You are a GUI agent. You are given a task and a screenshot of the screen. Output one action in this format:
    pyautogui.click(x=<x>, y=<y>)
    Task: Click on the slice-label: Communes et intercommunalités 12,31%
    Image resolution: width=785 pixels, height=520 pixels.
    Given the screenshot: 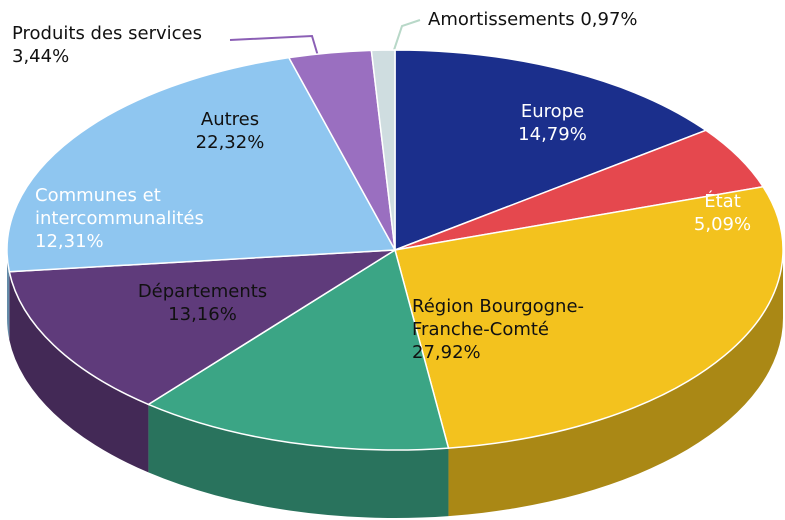 What is the action you would take?
    pyautogui.click(x=135, y=218)
    